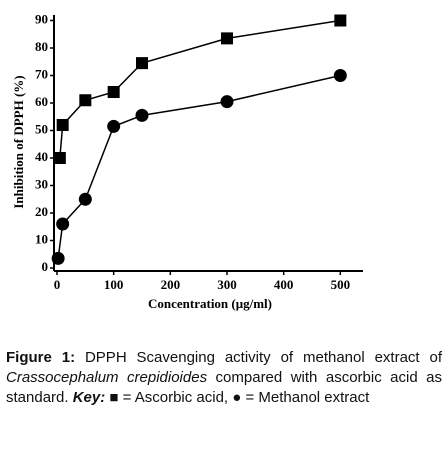 The height and width of the screenshot is (450, 448). What do you see at coordinates (41, 156) in the screenshot?
I see `y-tick-label: 40` at bounding box center [41, 156].